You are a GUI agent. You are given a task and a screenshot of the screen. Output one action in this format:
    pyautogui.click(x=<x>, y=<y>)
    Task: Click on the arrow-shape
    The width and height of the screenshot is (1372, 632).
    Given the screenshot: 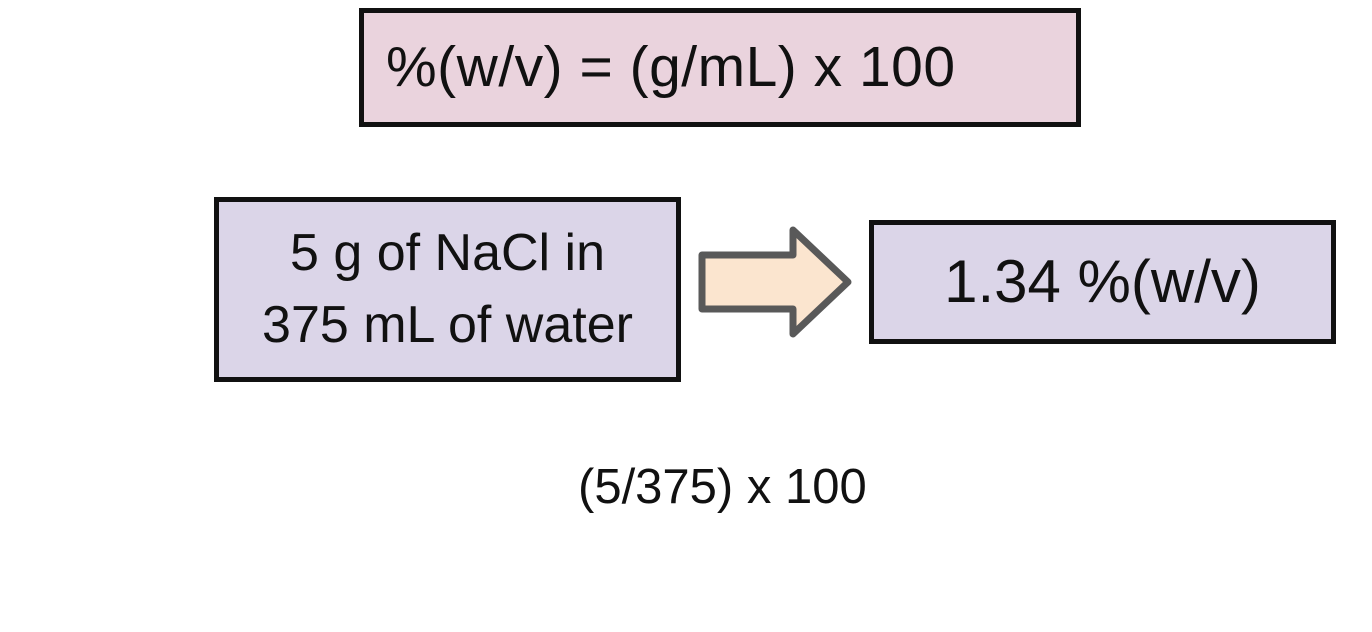 What is the action you would take?
    pyautogui.click(x=775, y=282)
    